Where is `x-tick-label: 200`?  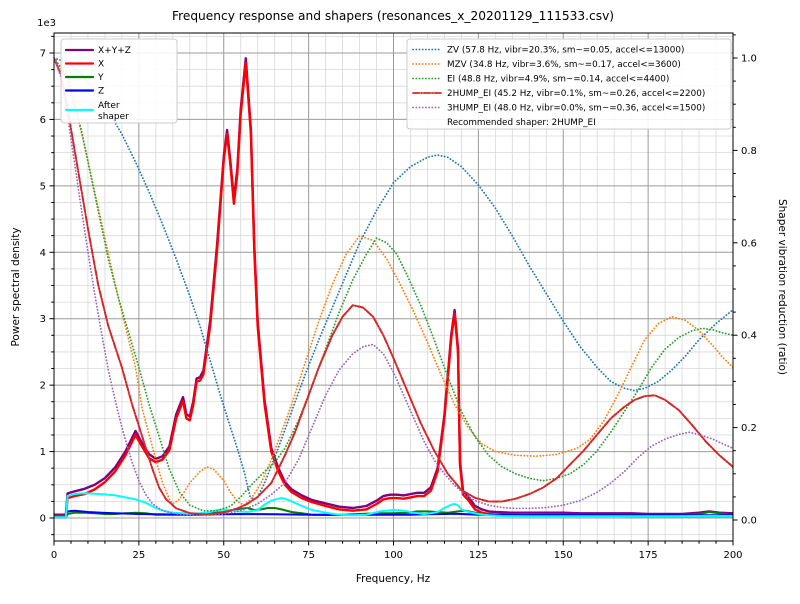
x-tick-label: 200 is located at coordinates (732, 555).